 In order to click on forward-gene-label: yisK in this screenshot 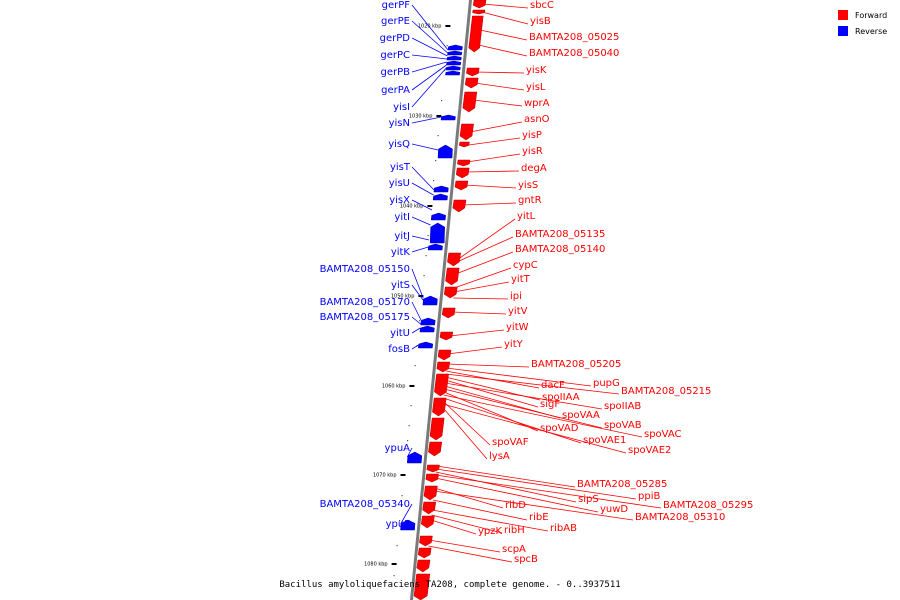, I will do `click(536, 70)`.